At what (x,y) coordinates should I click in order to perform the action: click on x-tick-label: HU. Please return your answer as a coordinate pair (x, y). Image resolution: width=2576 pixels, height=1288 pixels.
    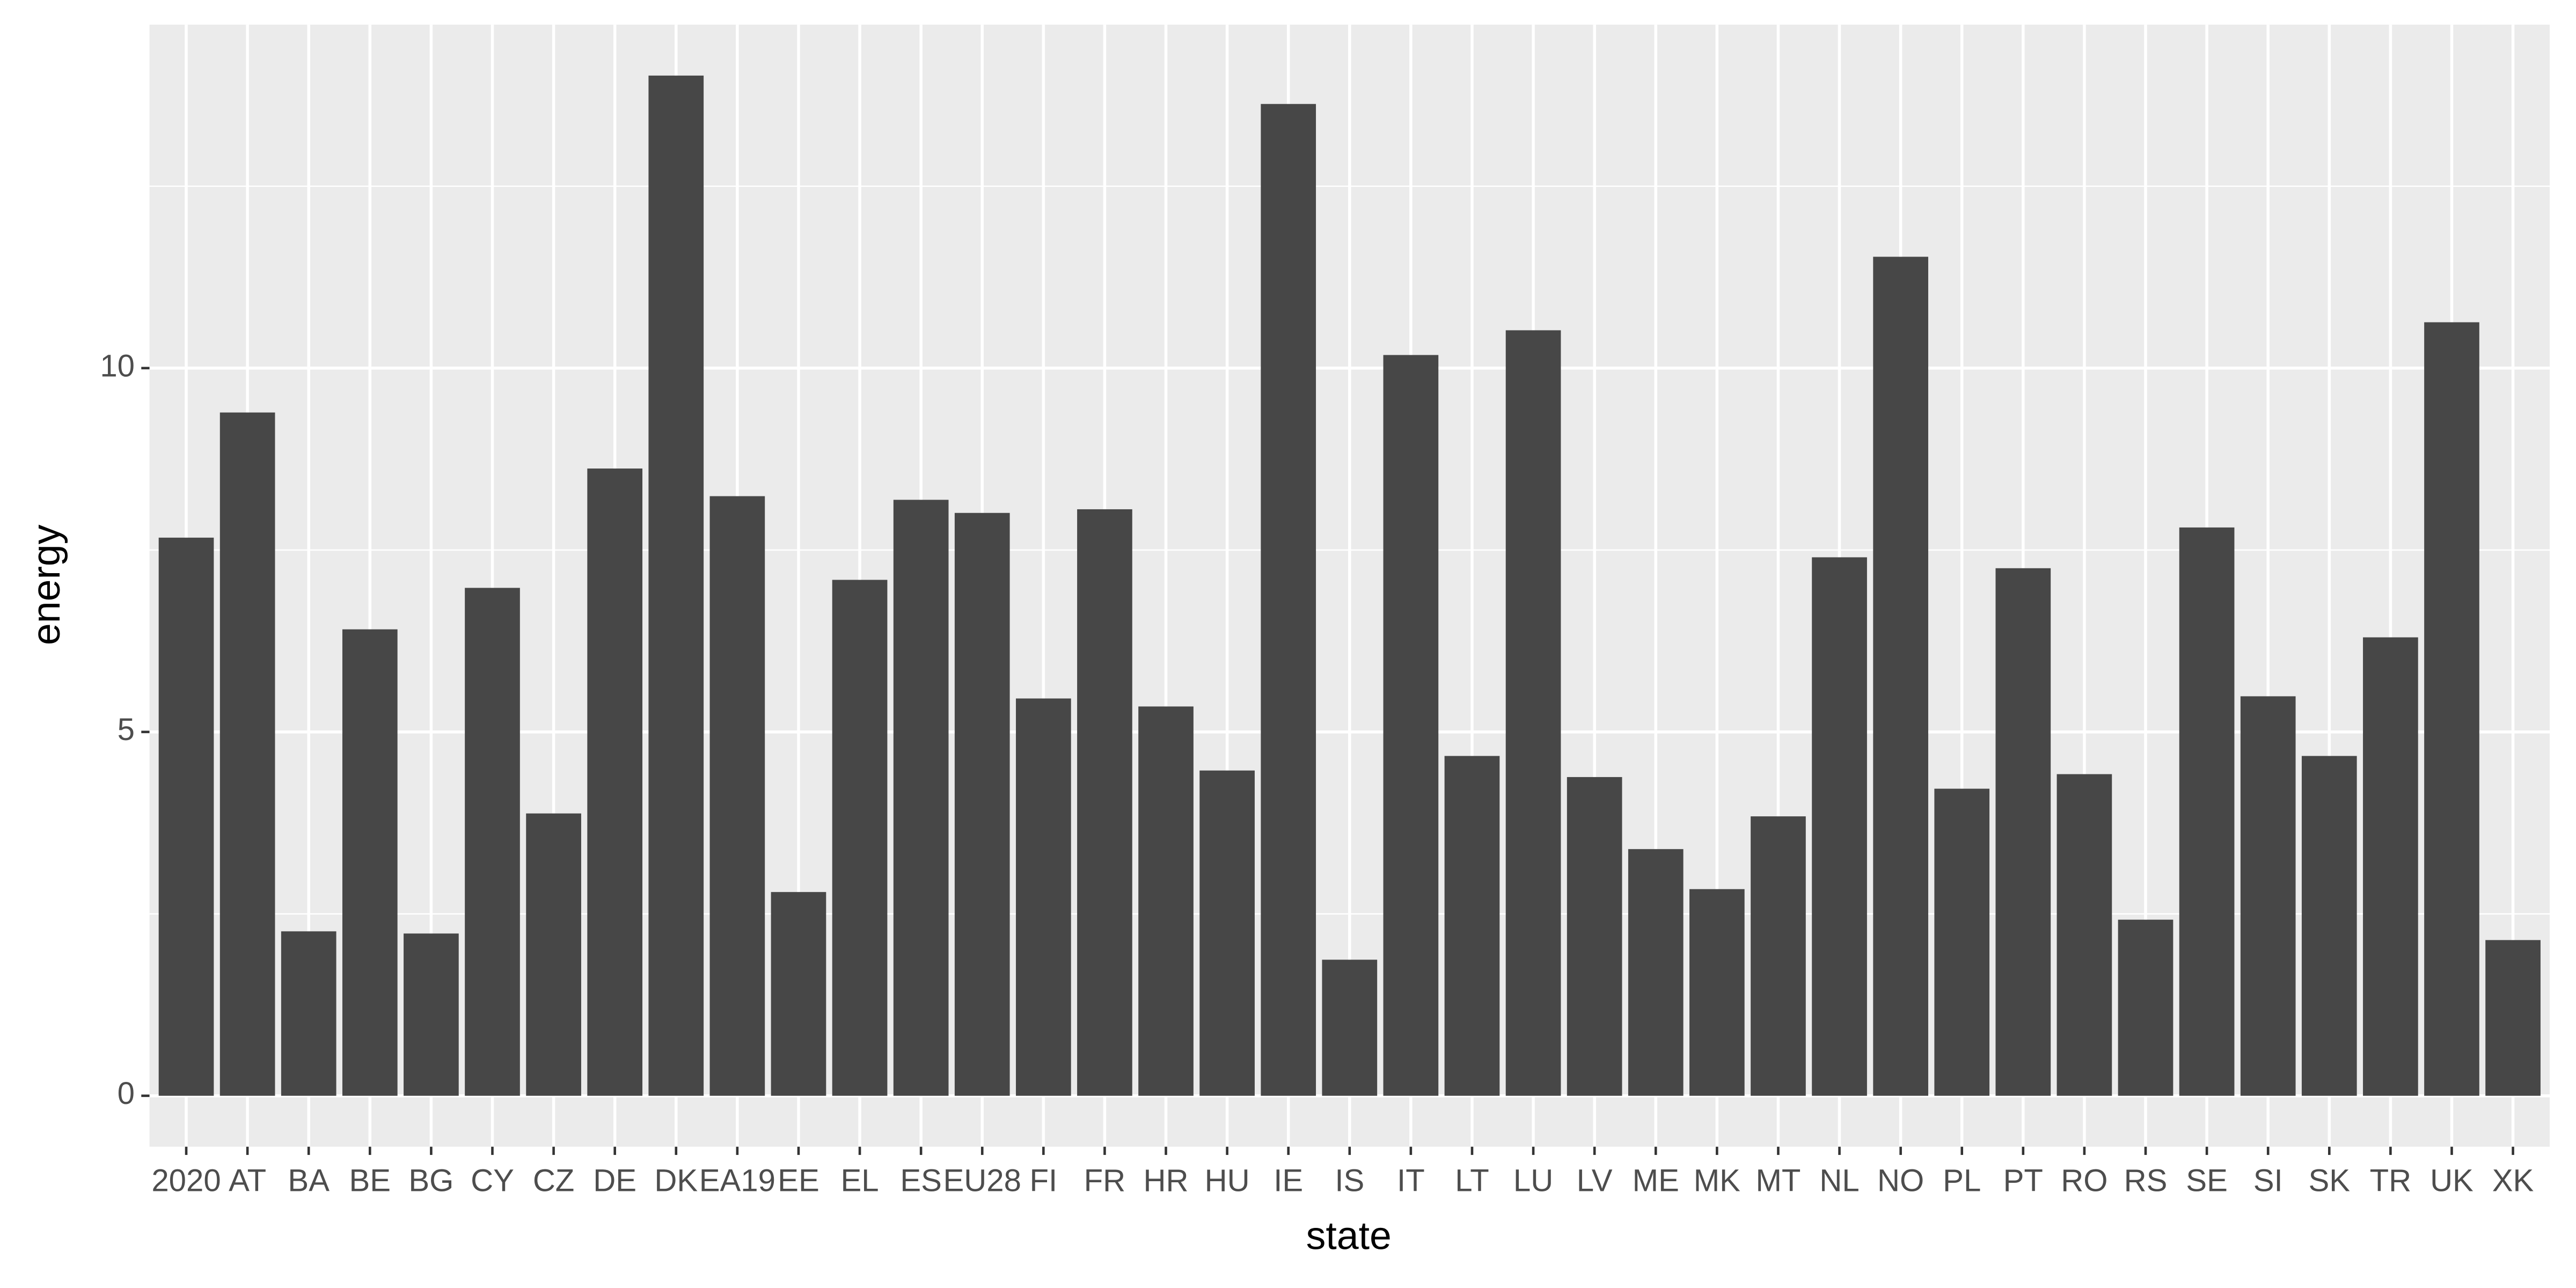
    Looking at the image, I should click on (1227, 1180).